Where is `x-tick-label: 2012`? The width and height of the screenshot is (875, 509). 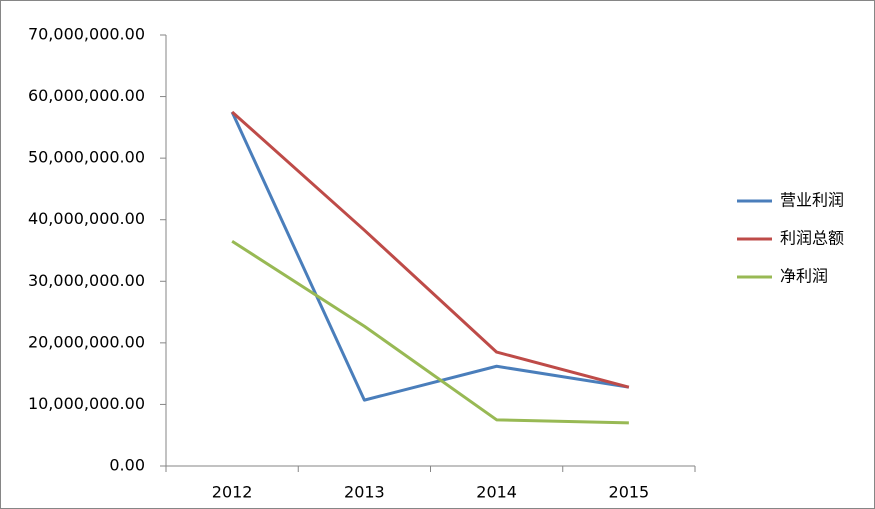 x-tick-label: 2012 is located at coordinates (232, 492).